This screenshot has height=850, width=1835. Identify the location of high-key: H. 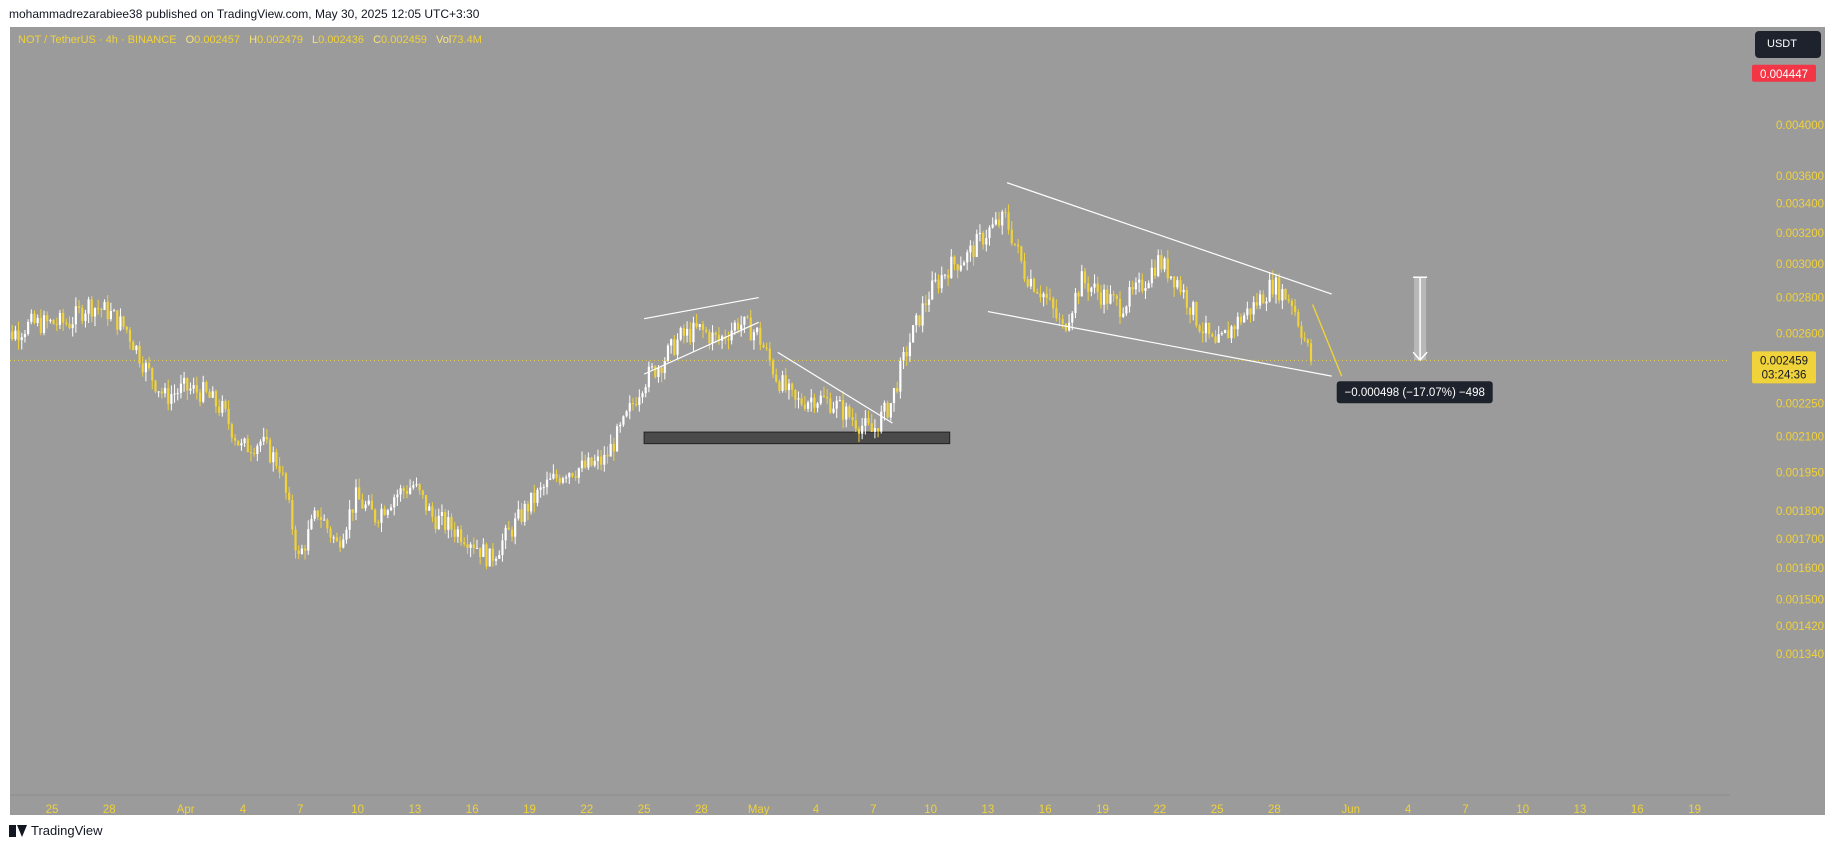
(253, 40).